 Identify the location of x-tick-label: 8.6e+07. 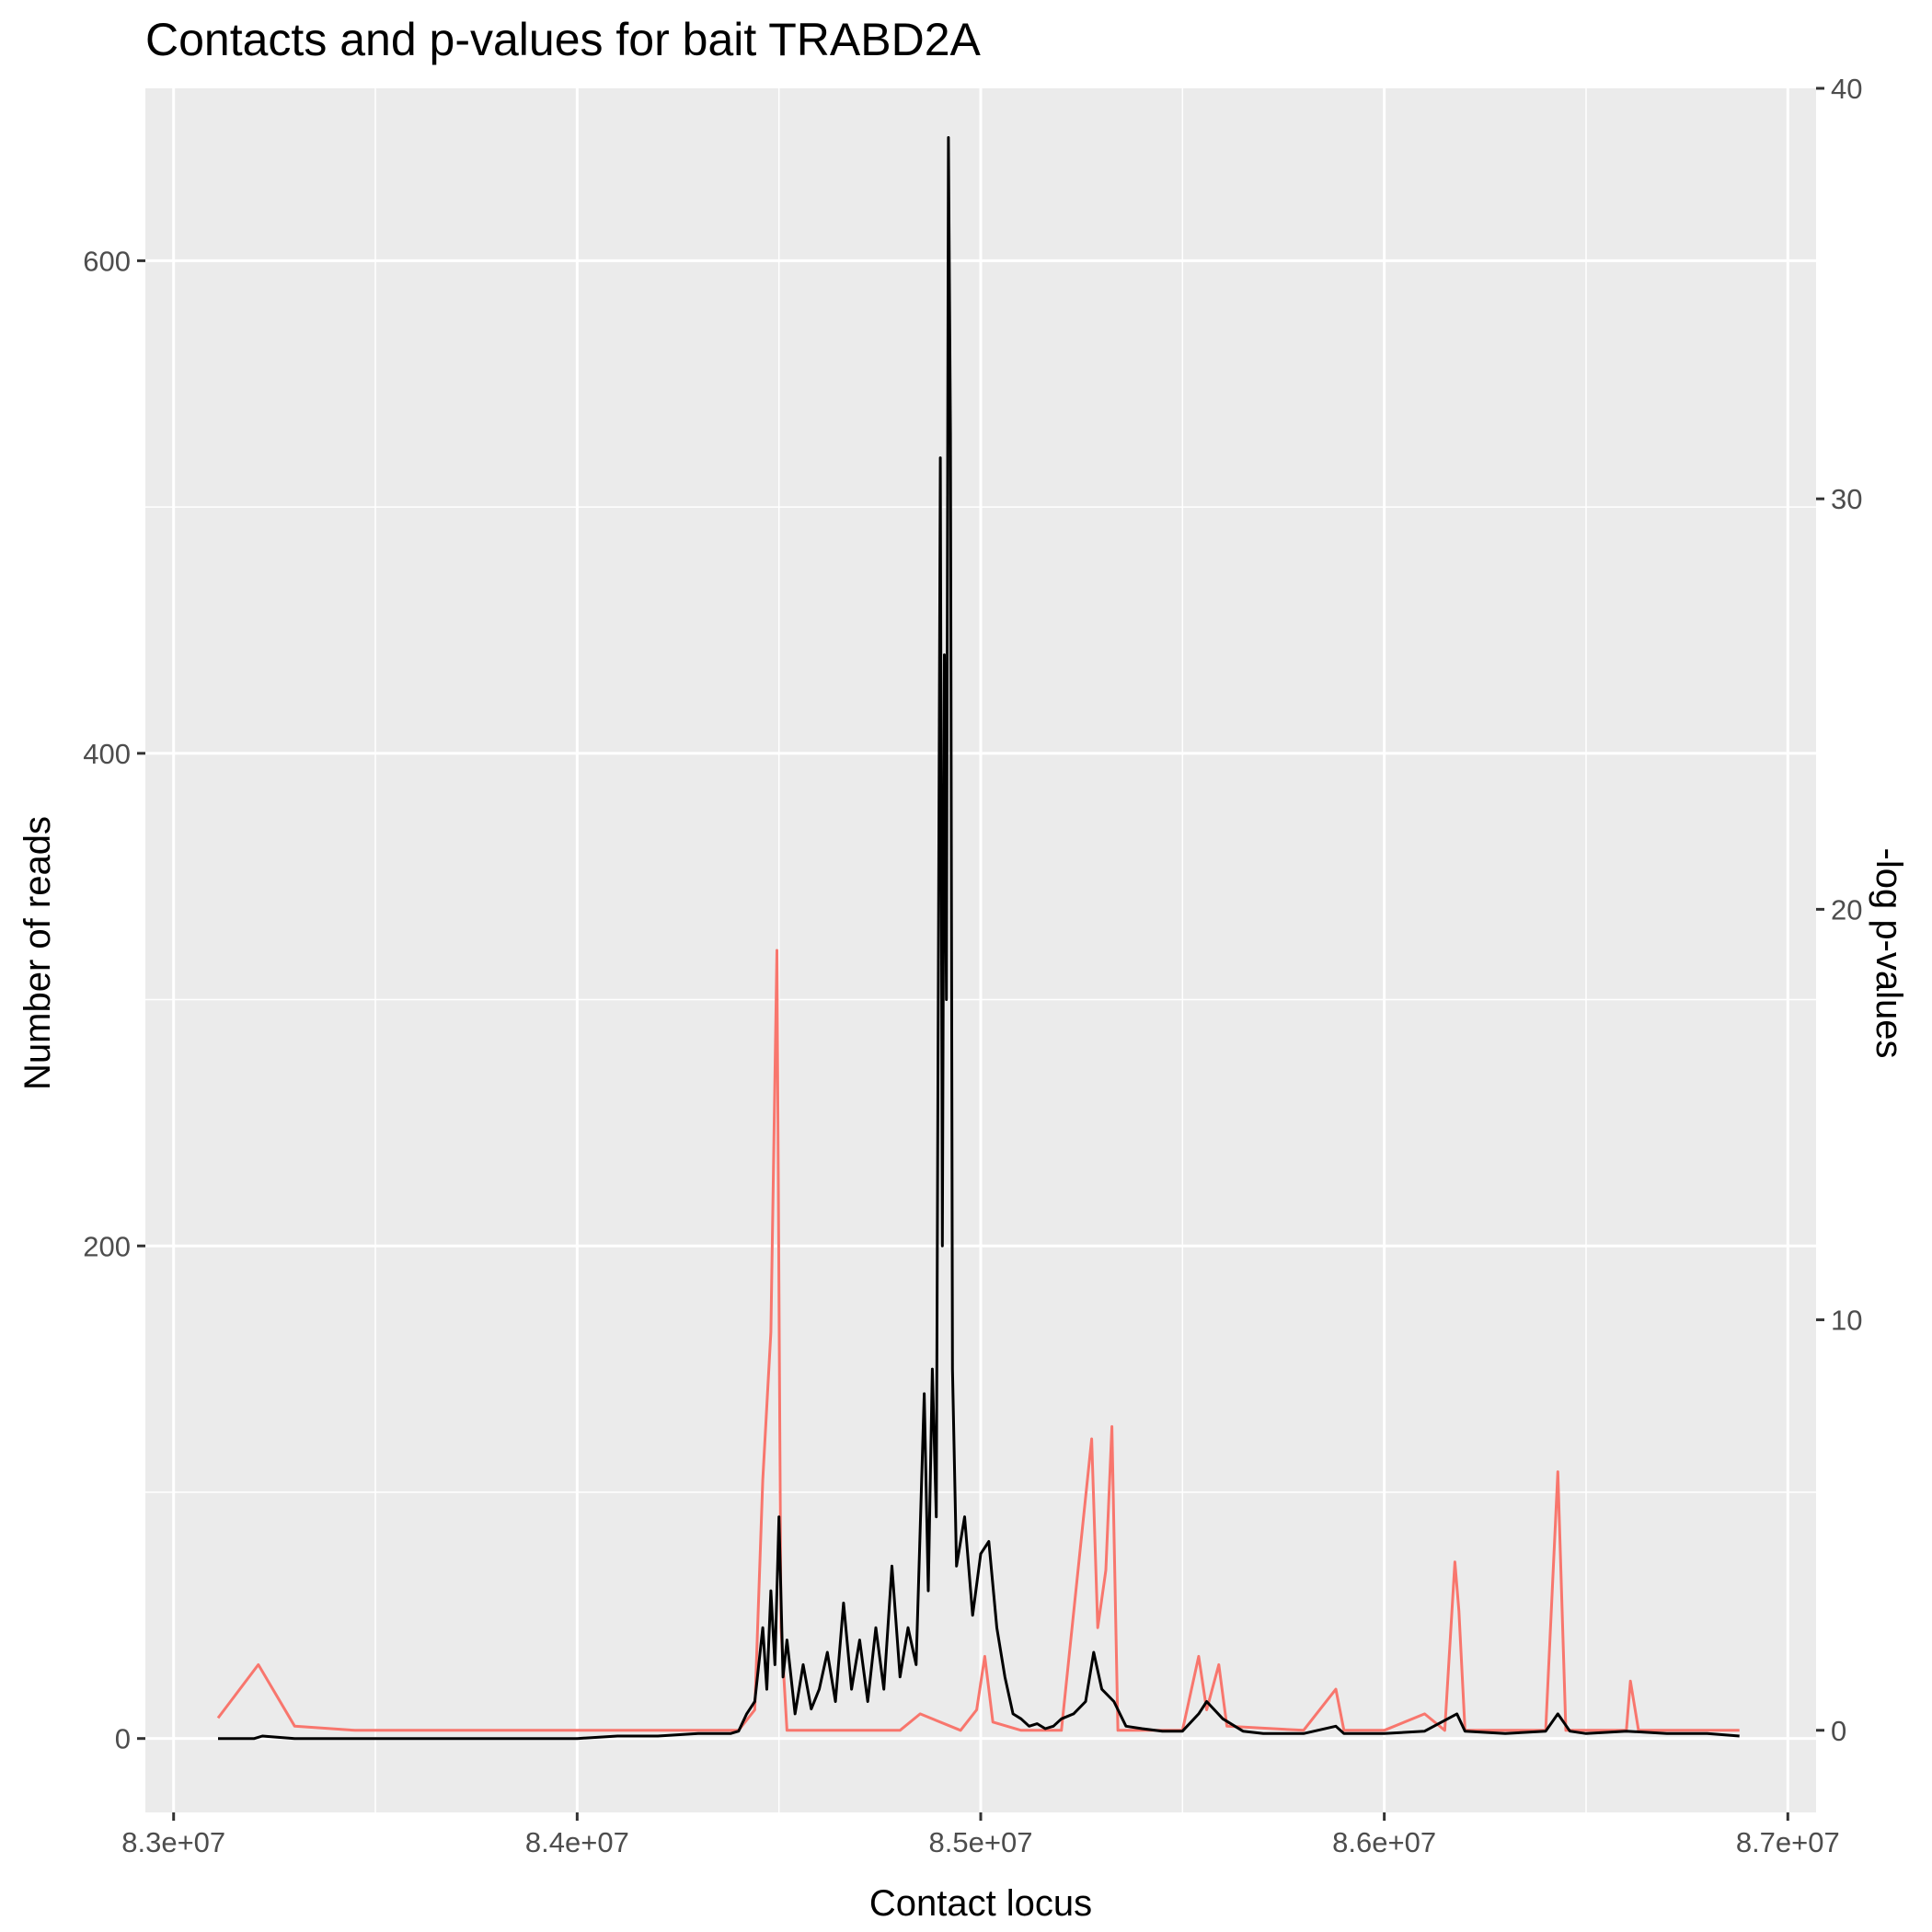
(1384, 1842).